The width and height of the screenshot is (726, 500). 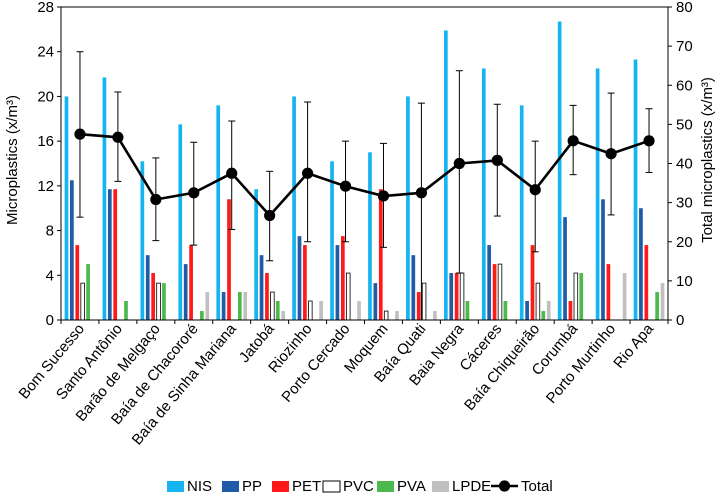 I want to click on legend-swatch-pp, so click(x=230, y=486).